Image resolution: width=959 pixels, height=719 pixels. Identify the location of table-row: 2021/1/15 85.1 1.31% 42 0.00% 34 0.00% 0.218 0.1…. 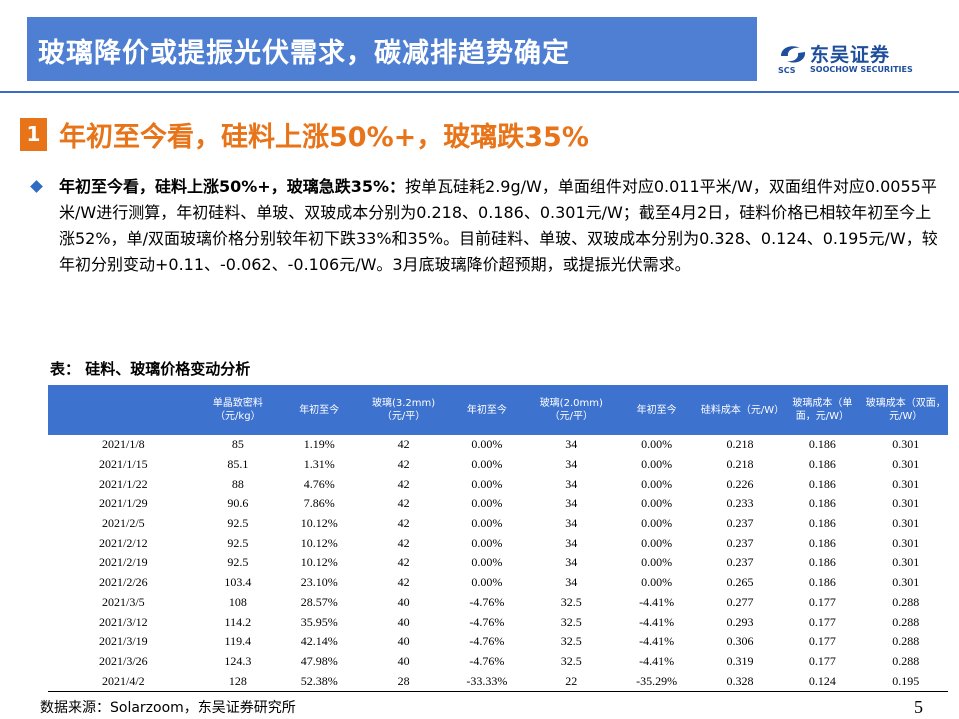
(498, 465).